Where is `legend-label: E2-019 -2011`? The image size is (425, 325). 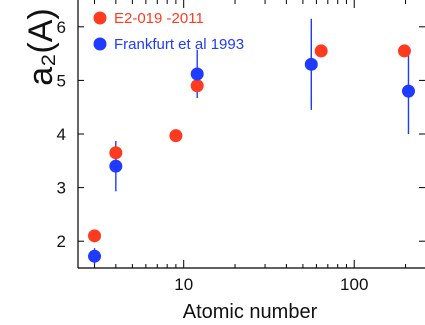 legend-label: E2-019 -2011 is located at coordinates (159, 18).